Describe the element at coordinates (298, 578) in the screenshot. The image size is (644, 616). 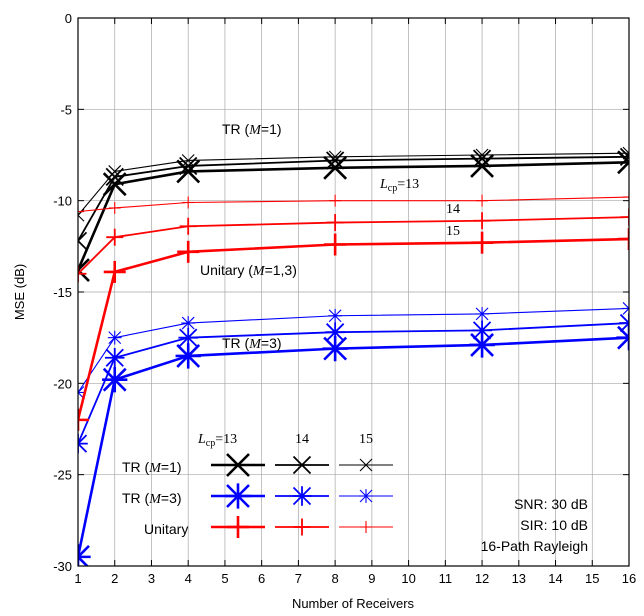
I see `x-tick-label: 7` at that location.